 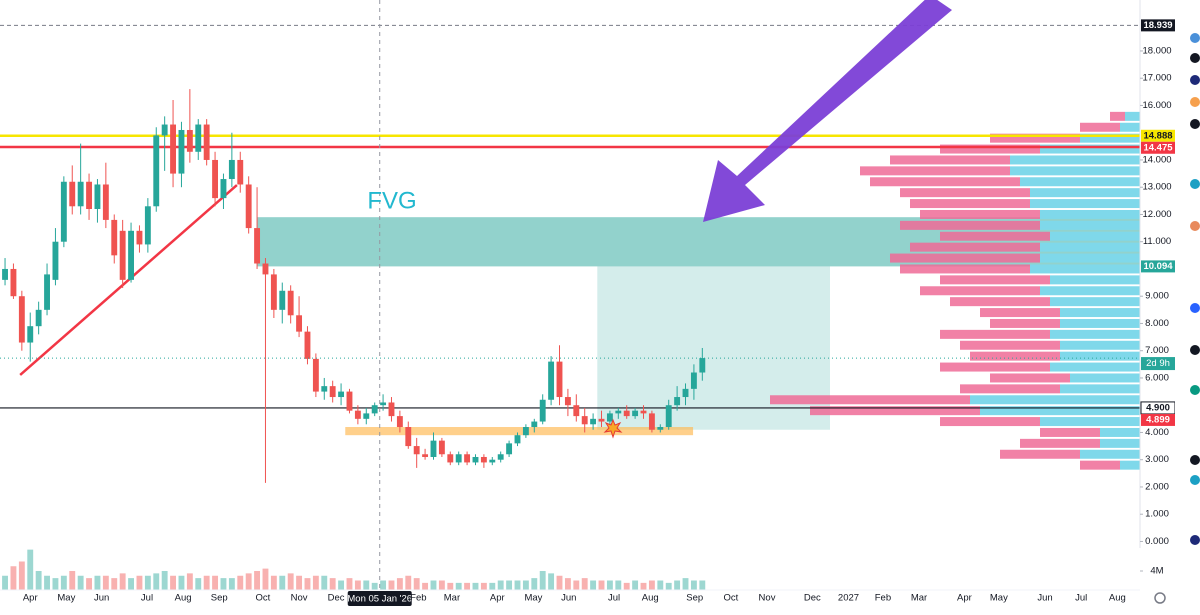 I want to click on volume-layer, so click(x=354, y=569).